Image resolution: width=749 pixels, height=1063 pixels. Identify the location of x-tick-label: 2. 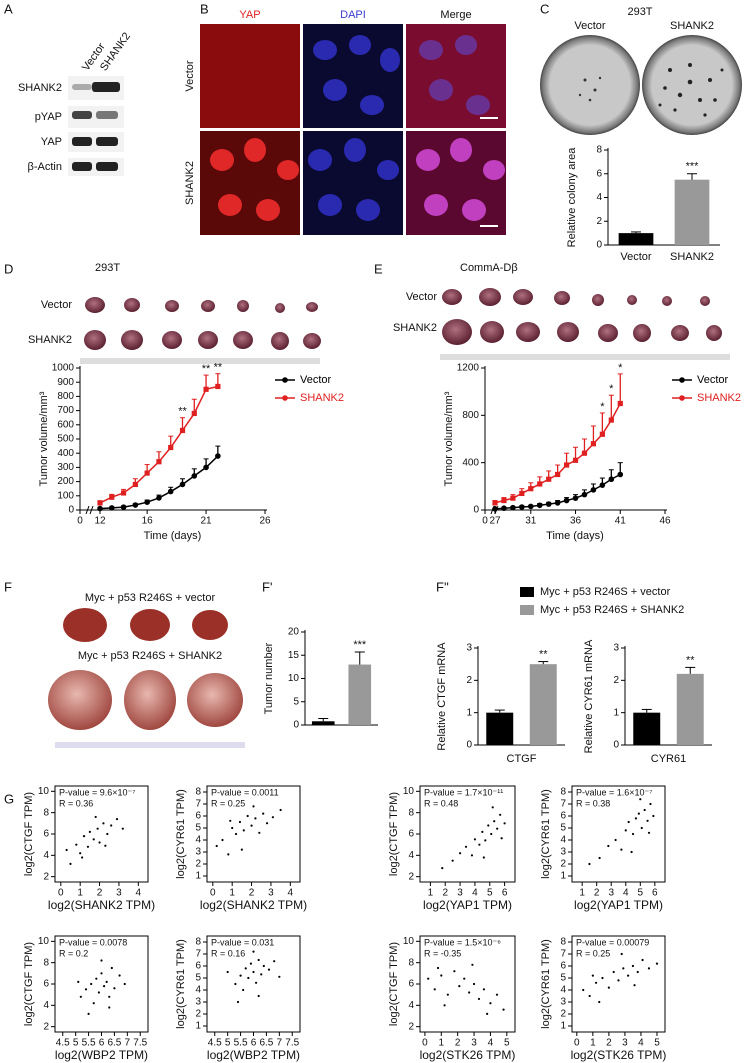
(458, 1043).